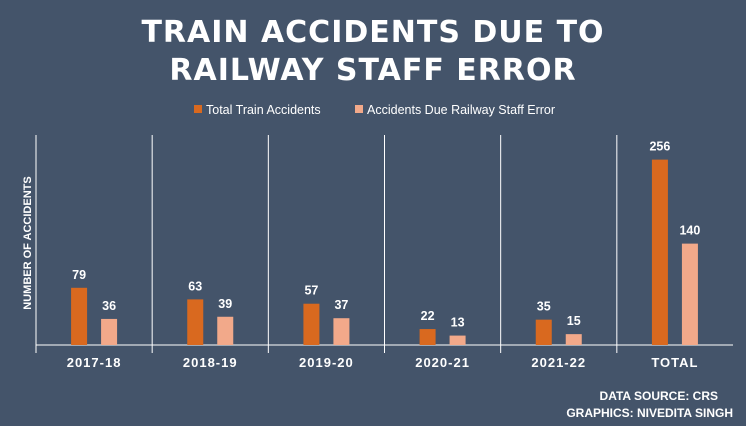  I want to click on data-label: 256, so click(659, 147).